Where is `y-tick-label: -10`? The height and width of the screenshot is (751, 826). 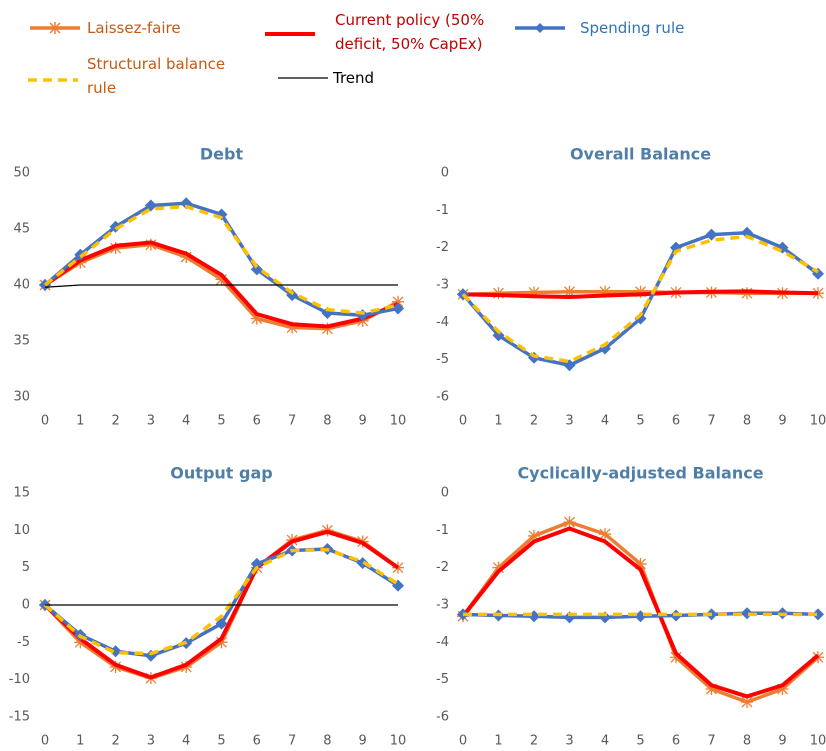 y-tick-label: -10 is located at coordinates (19, 679).